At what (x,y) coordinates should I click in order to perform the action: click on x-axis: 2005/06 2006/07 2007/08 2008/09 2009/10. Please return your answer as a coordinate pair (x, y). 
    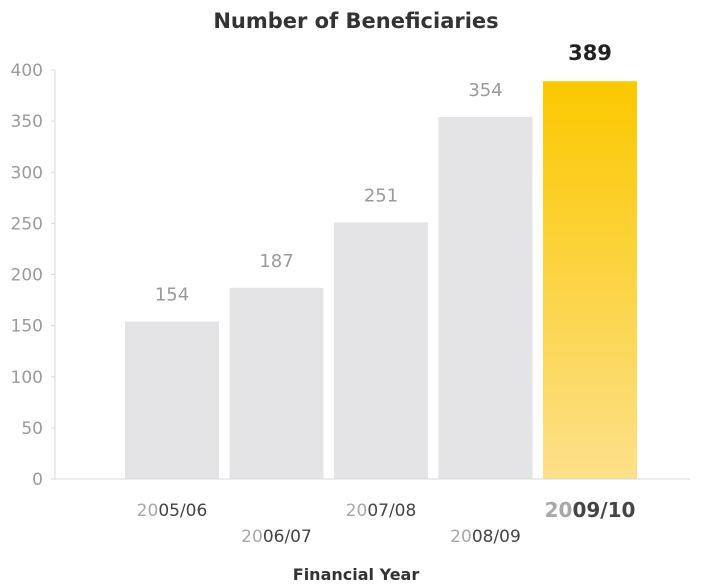
    Looking at the image, I should click on (372, 512).